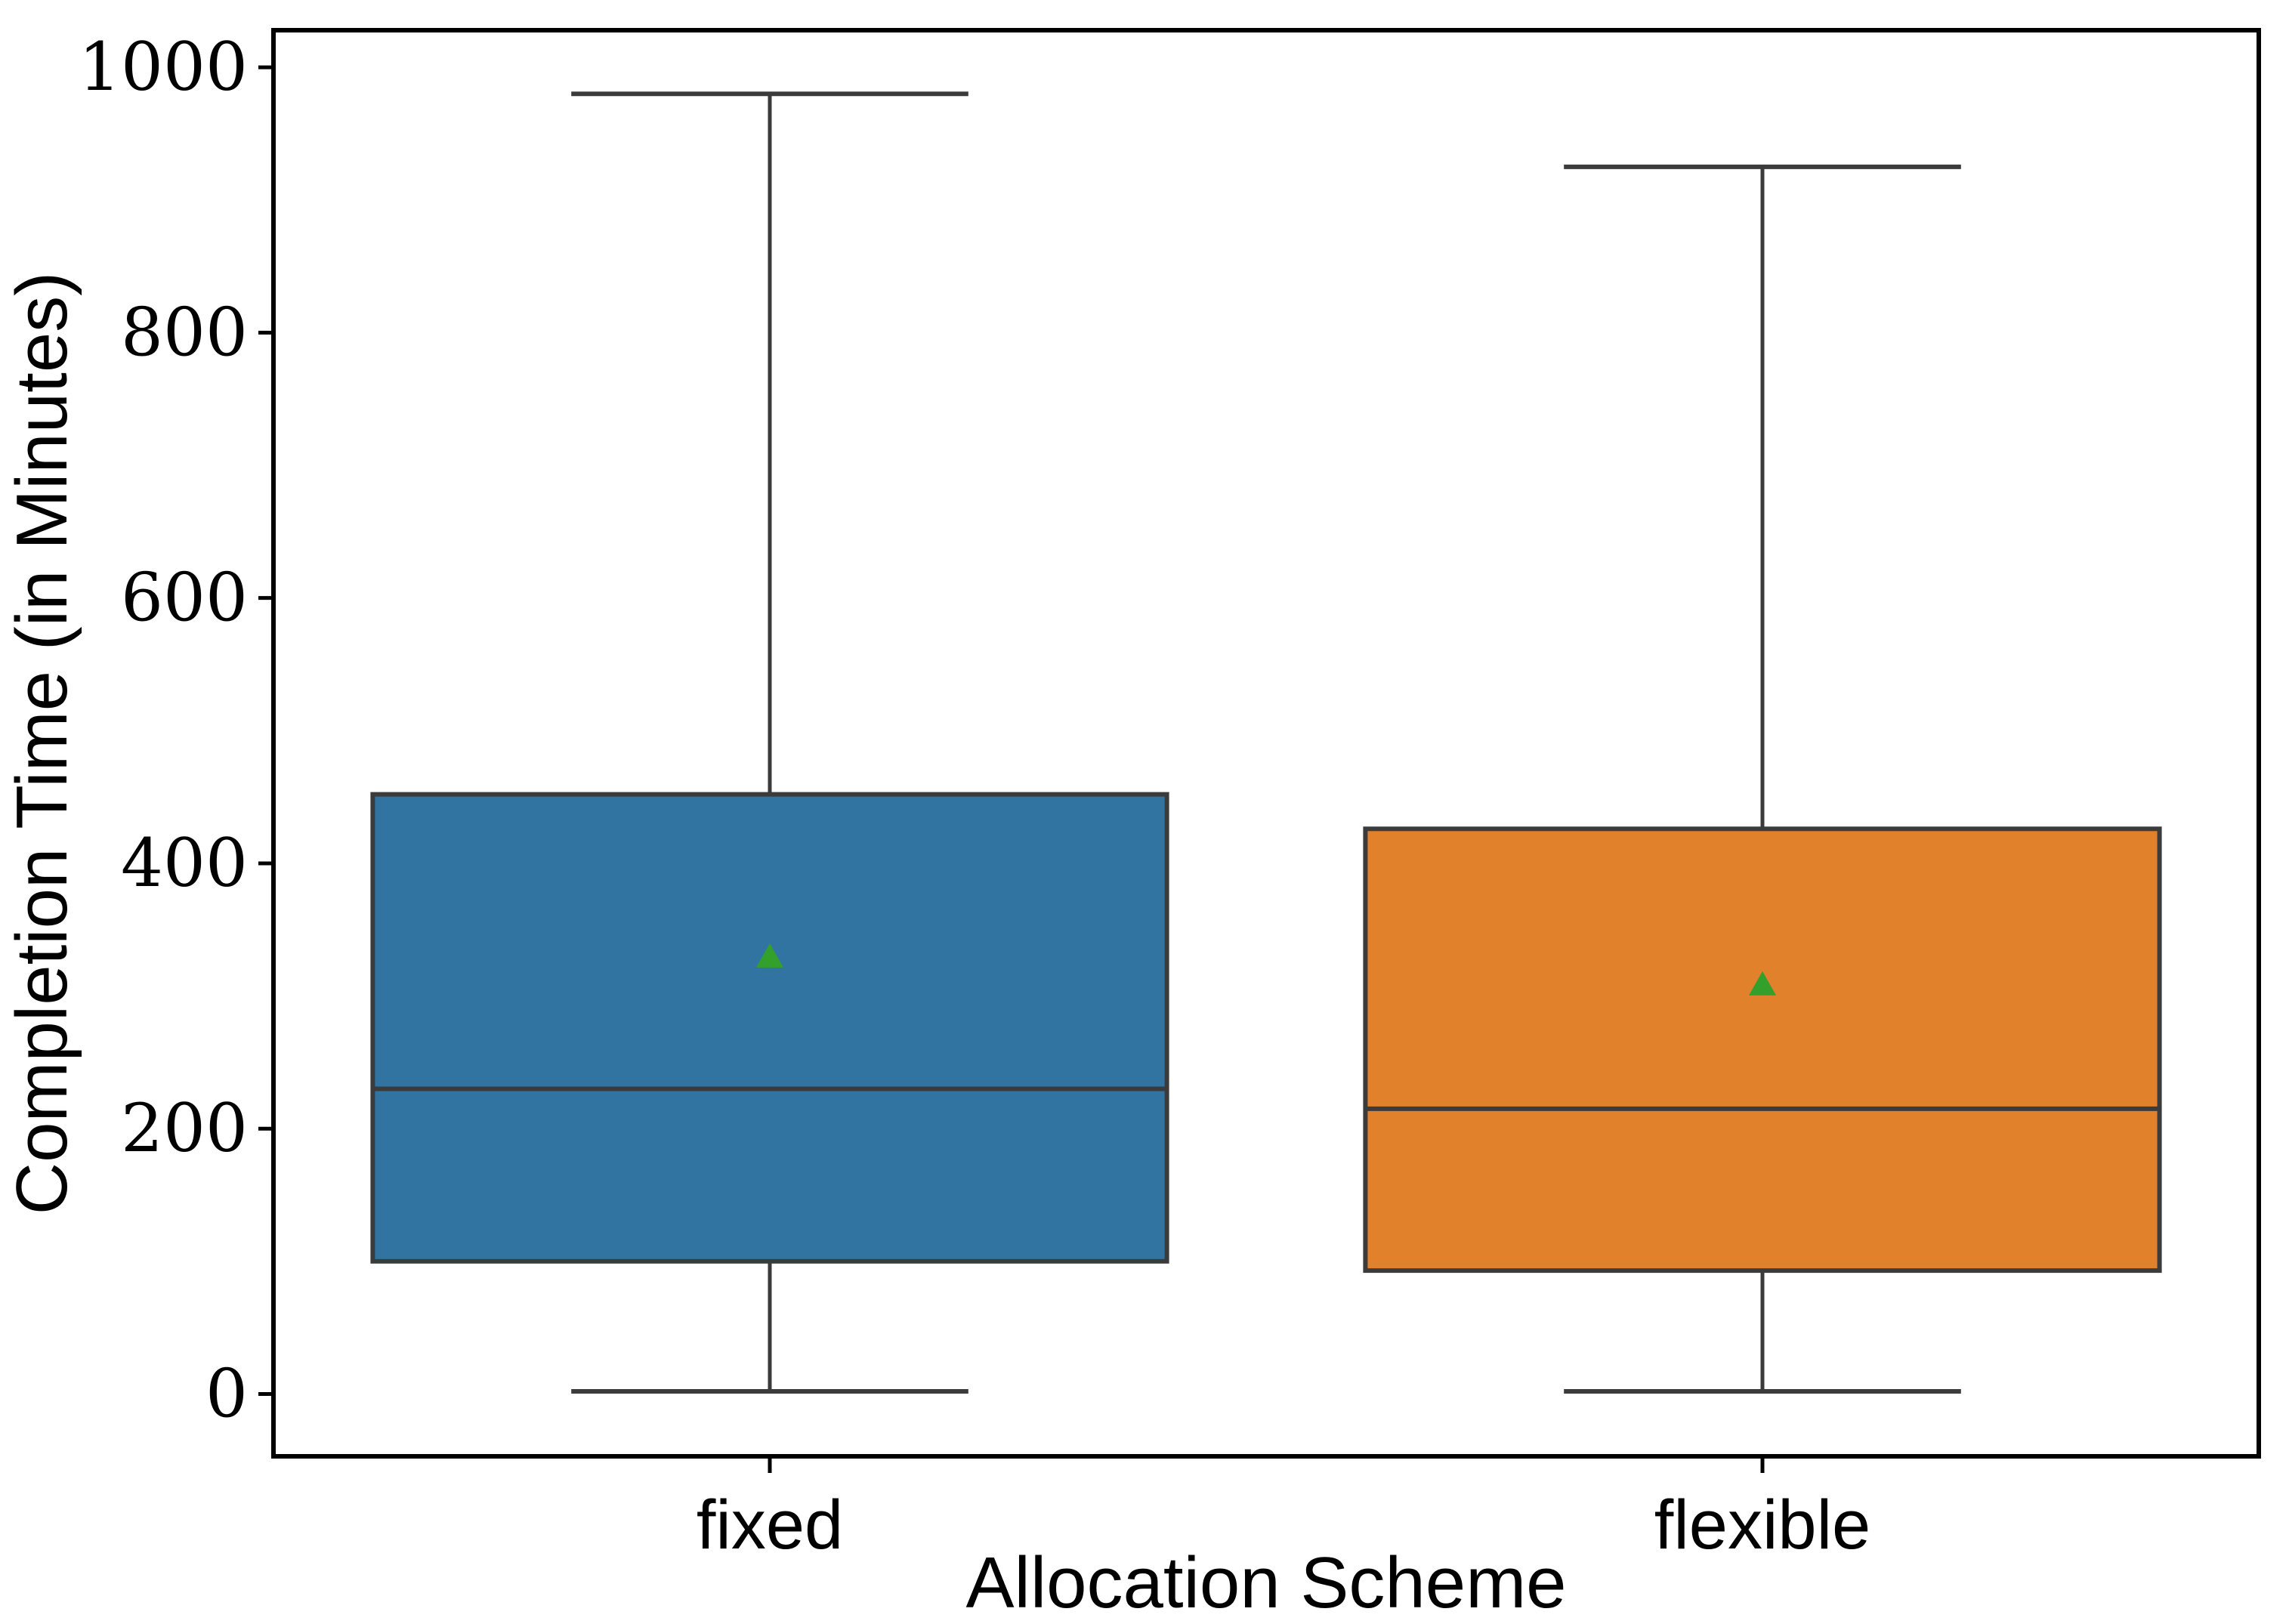  Describe the element at coordinates (769, 1028) in the screenshot. I see `box-fixed` at that location.